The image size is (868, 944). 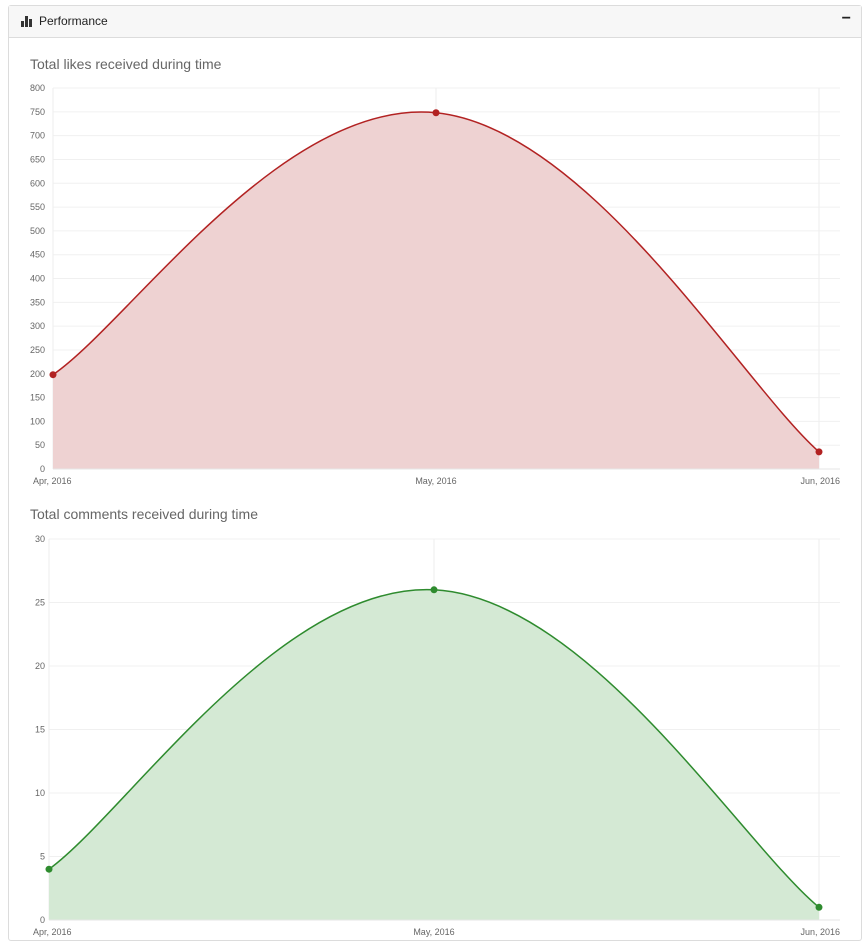 I want to click on likes-y-tick-label: 350, so click(x=37, y=302).